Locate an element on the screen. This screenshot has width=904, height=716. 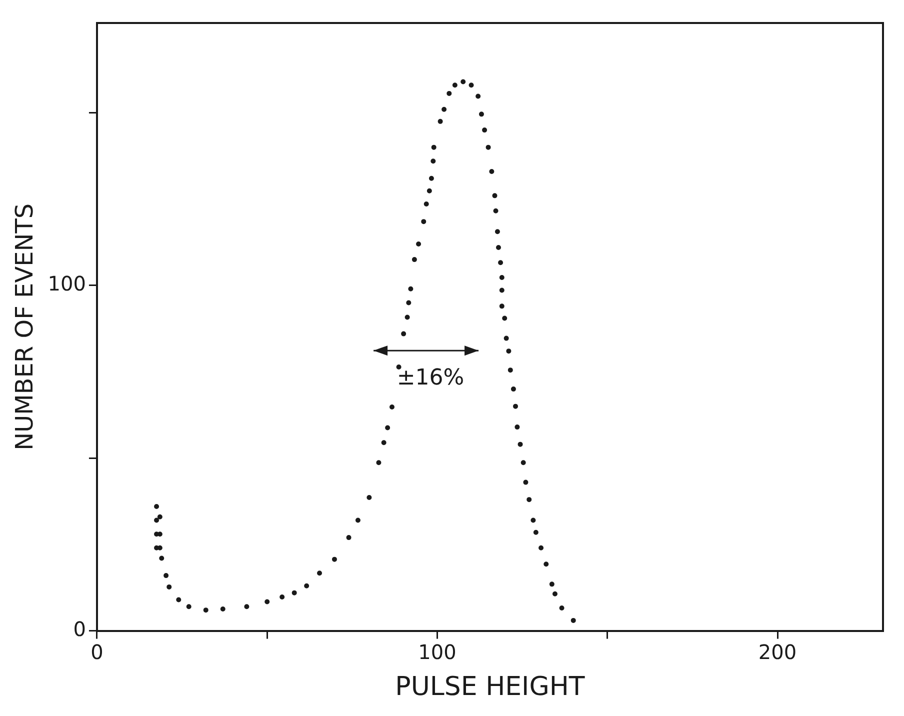
x-tick-label: 0 is located at coordinates (97, 652).